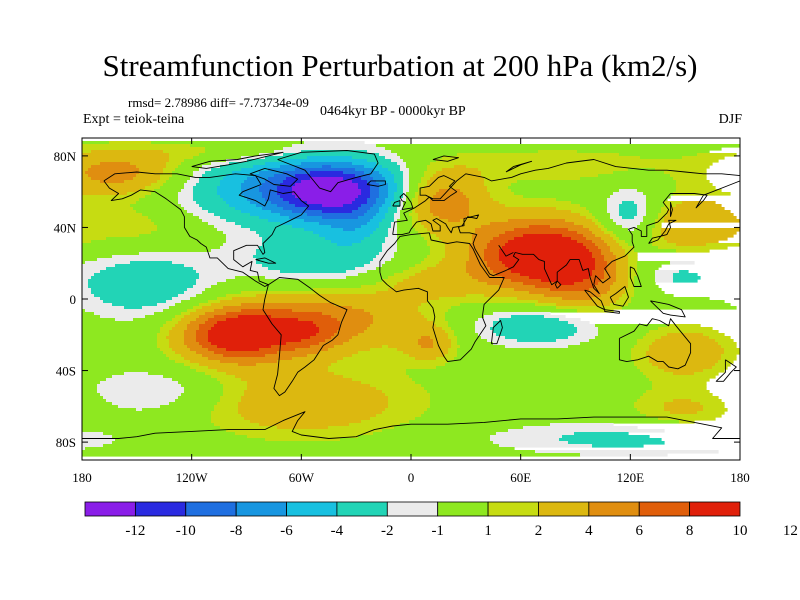 This screenshot has height=600, width=800. Describe the element at coordinates (286, 531) in the screenshot. I see `colorbar-label: -6` at that location.